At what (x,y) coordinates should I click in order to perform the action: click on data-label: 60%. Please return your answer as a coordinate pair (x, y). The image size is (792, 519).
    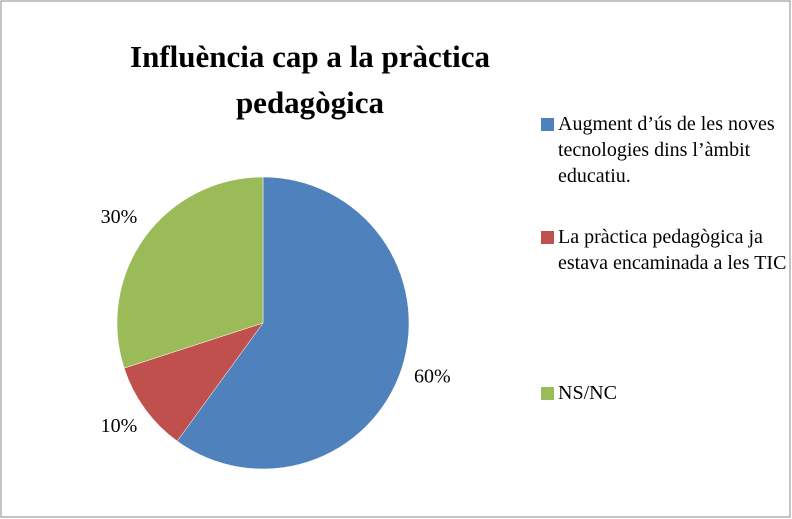
    Looking at the image, I should click on (432, 377).